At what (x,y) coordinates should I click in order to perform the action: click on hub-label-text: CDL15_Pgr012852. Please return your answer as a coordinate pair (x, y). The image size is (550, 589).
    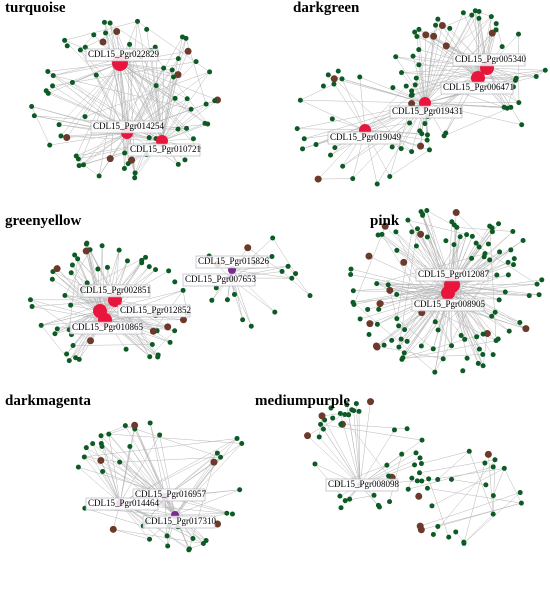
    Looking at the image, I should click on (155, 310).